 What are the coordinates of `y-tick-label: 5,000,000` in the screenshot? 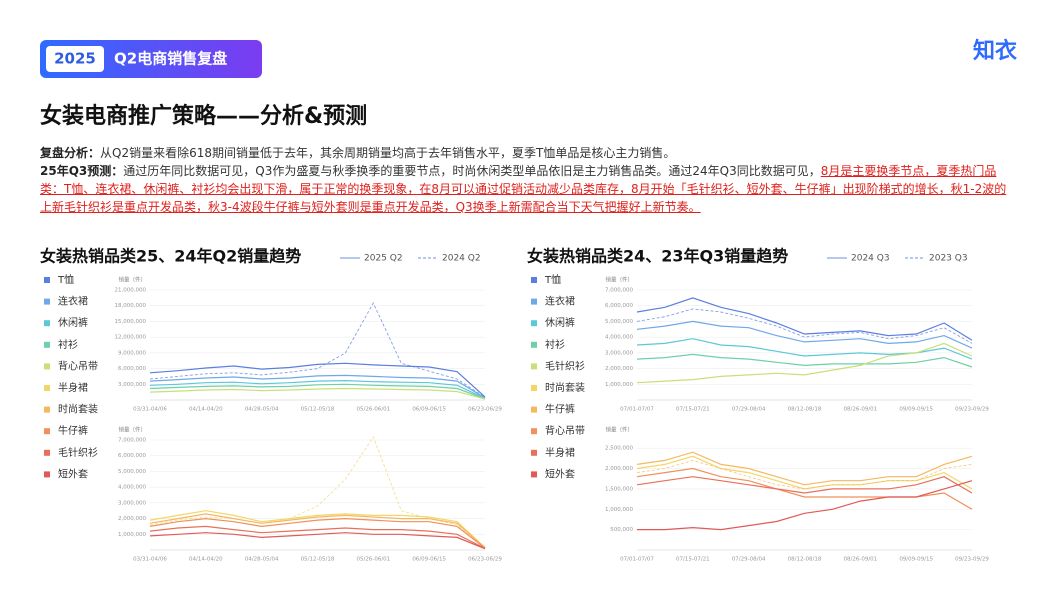 It's located at (619, 322).